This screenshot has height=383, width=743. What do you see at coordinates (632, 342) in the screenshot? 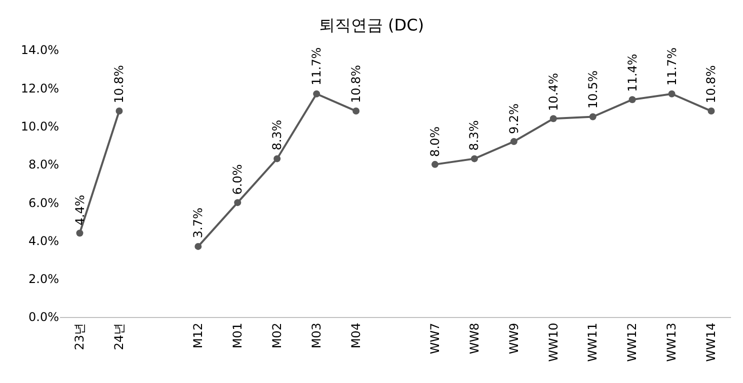
I see `x-tick-label: WW12` at bounding box center [632, 342].